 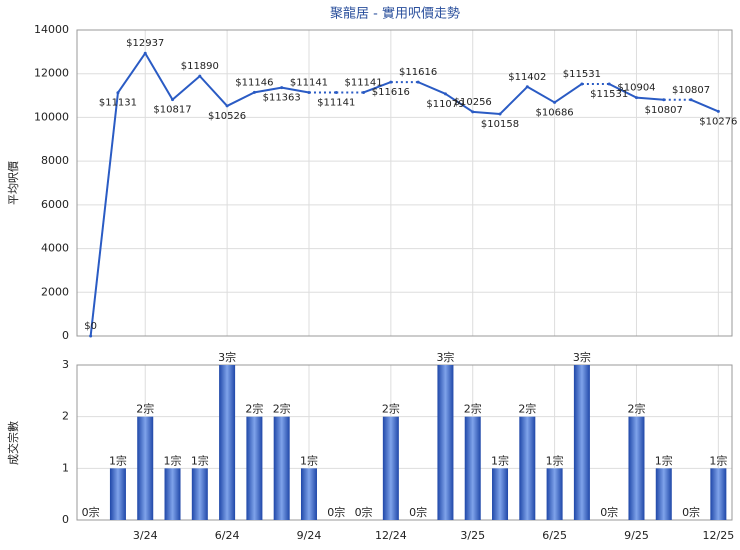 What do you see at coordinates (55, 160) in the screenshot?
I see `y-tick-label: 8000` at bounding box center [55, 160].